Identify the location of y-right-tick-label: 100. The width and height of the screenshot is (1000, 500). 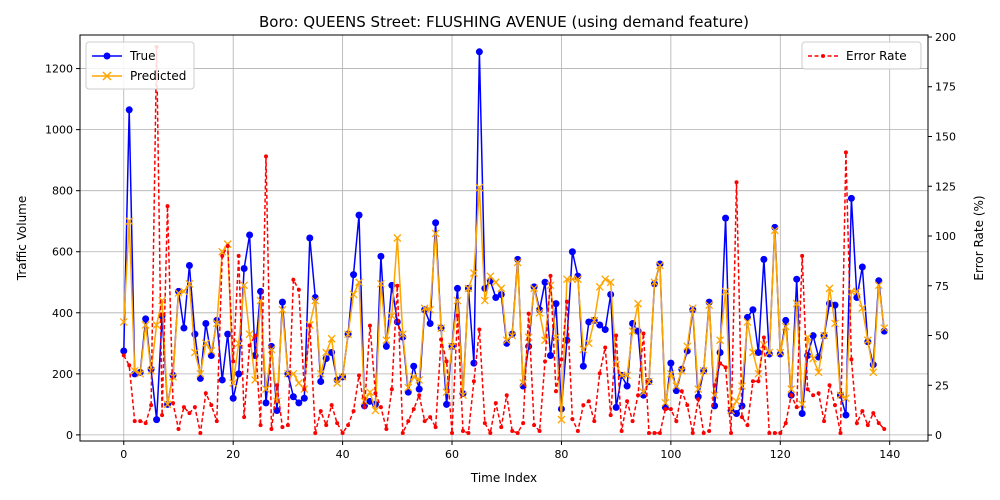
(945, 236).